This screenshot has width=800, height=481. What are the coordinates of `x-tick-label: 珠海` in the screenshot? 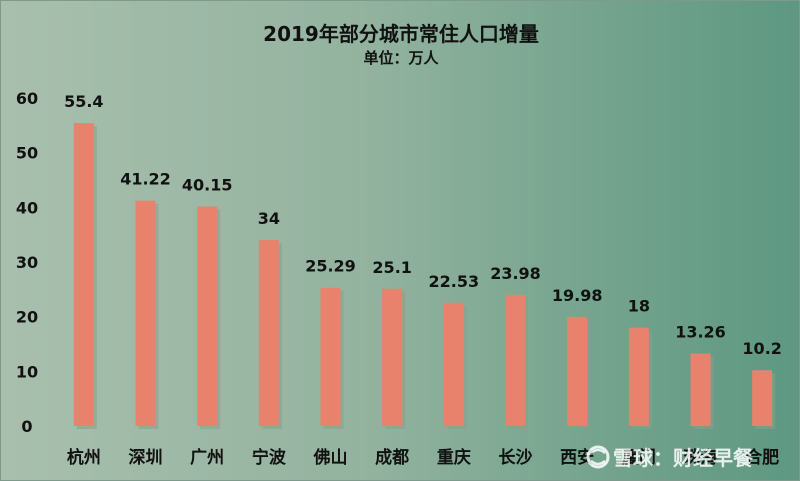 It's located at (701, 457).